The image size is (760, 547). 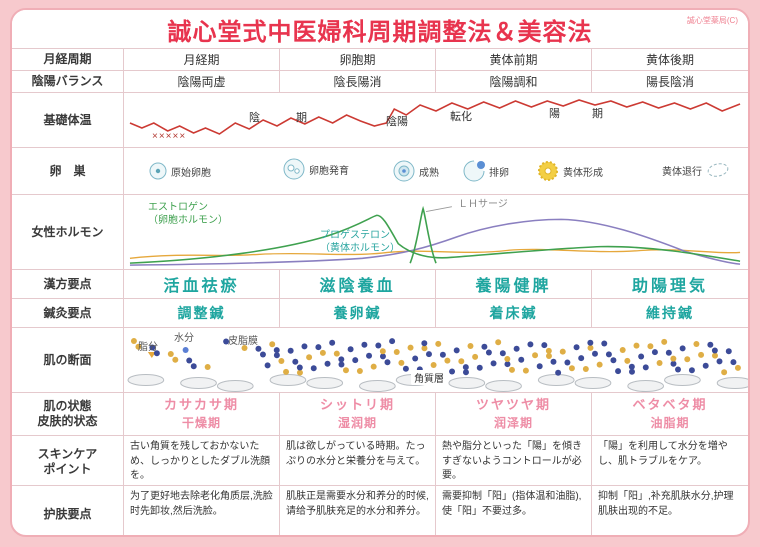 I want to click on hormone-label: 女性ホルモン, so click(x=68, y=232).